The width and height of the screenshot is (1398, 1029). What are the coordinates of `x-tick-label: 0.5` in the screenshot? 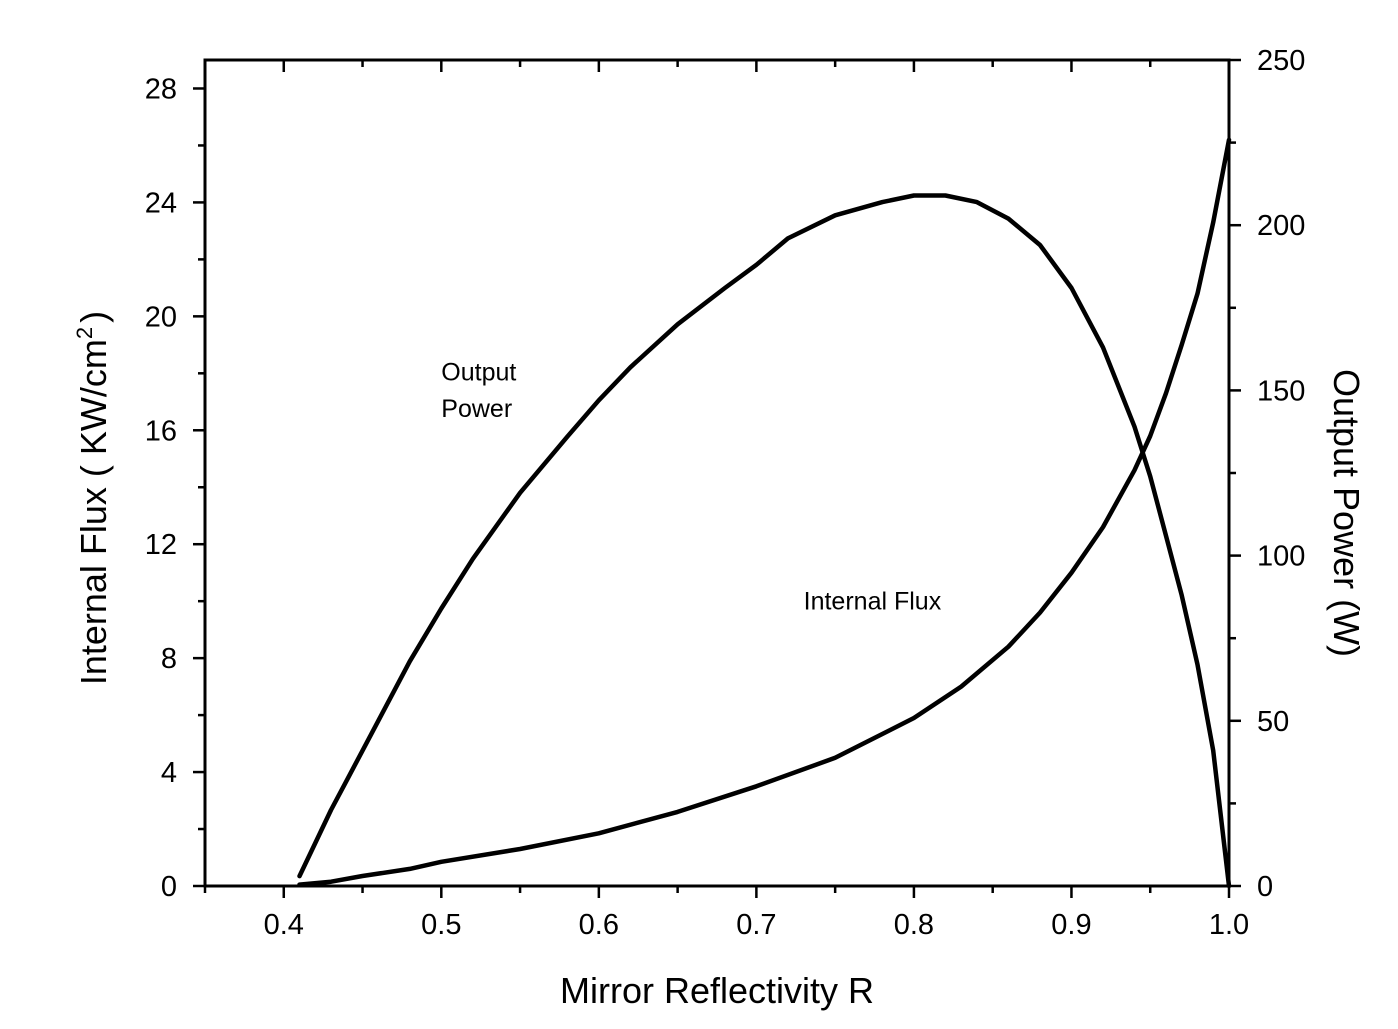 It's located at (441, 925).